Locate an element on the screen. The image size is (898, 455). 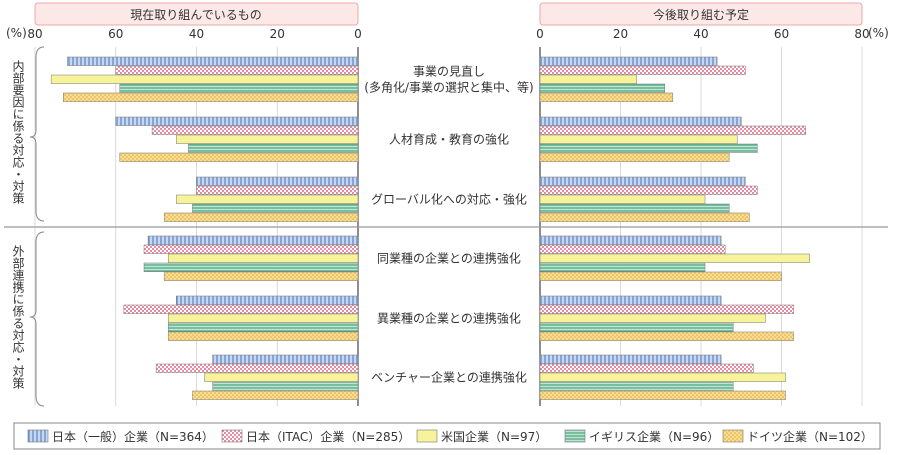
group-label-internal: 内部要因に係る対応・対策 is located at coordinates (18, 132).